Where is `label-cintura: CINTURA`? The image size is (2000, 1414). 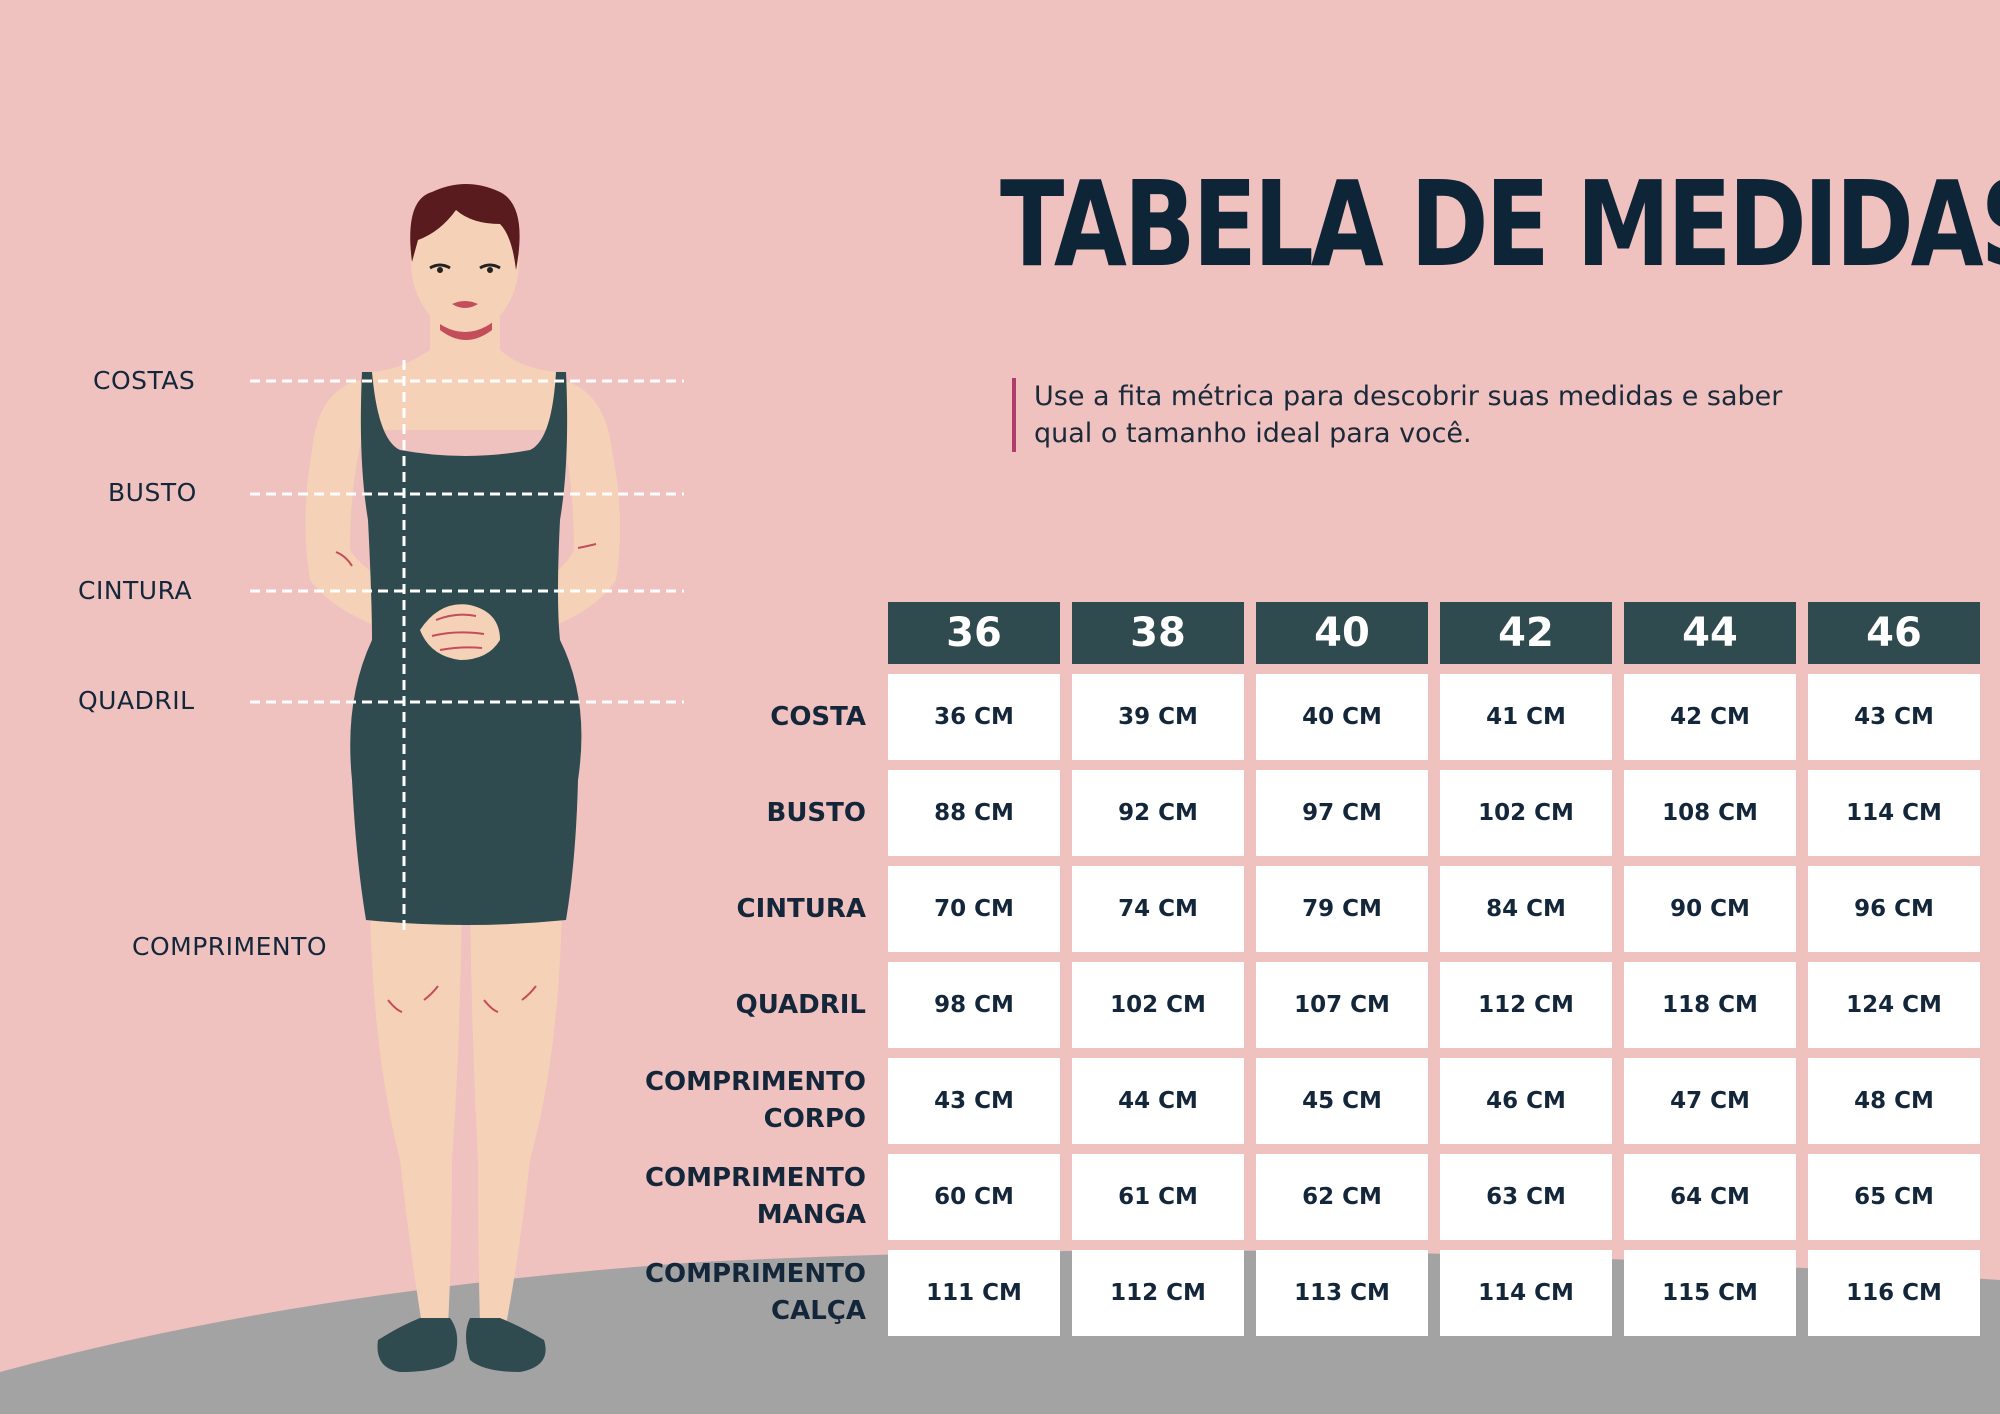
label-cintura: CINTURA is located at coordinates (135, 590).